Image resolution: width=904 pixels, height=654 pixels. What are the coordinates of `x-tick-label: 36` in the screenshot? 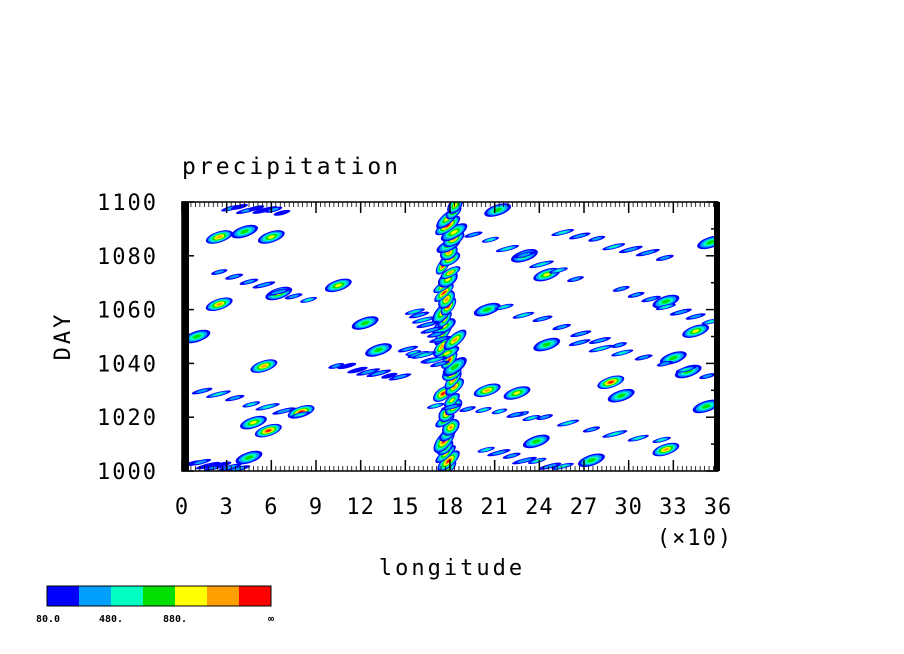 It's located at (718, 507).